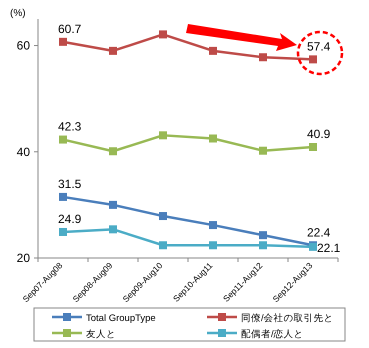 Image resolution: width=369 pixels, height=348 pixels. What do you see at coordinates (70, 29) in the screenshot?
I see `data-label: 60.7` at bounding box center [70, 29].